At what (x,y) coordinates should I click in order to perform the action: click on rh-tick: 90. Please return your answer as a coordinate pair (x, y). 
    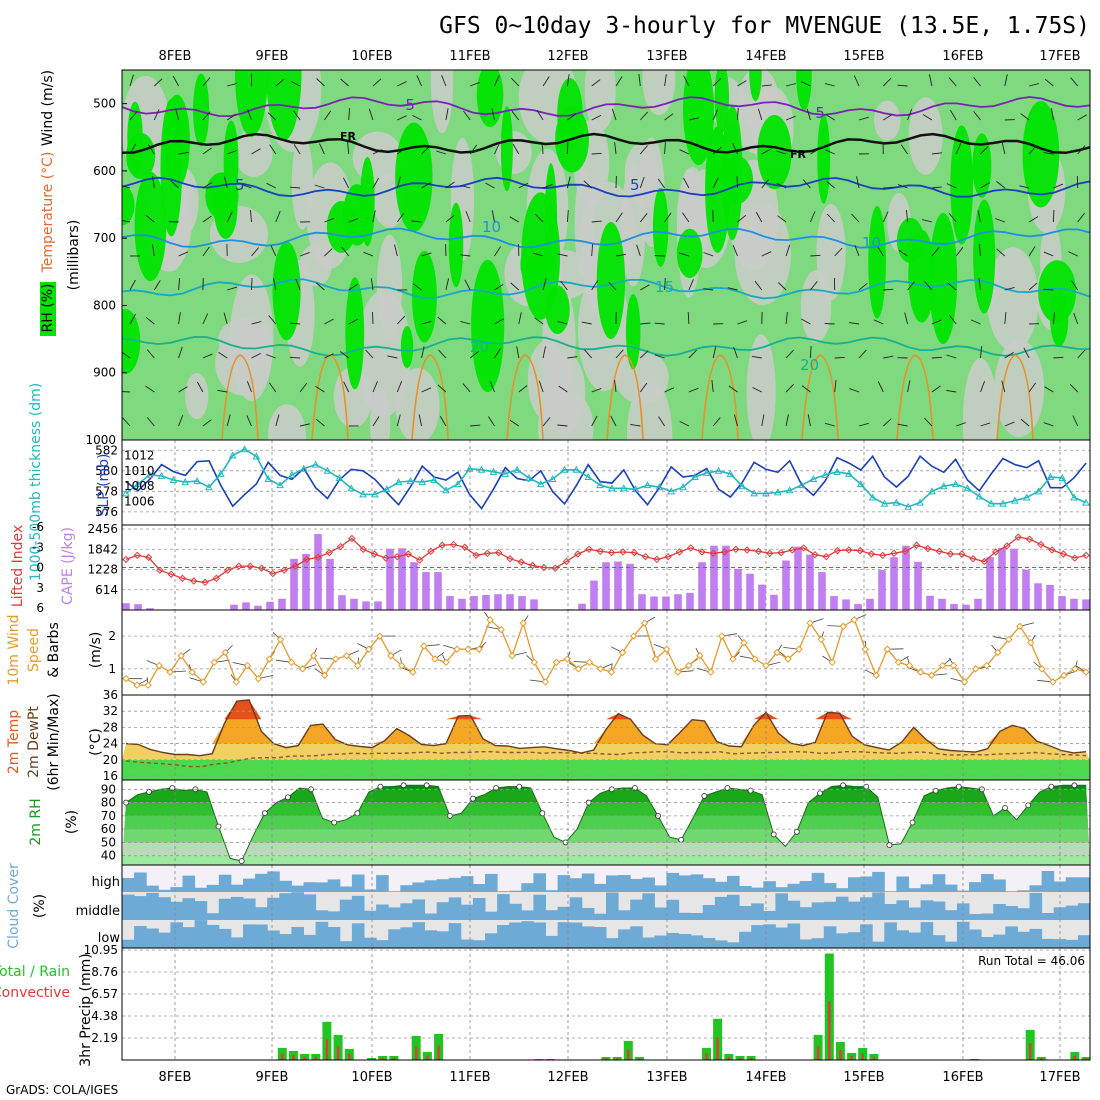
    Looking at the image, I should click on (108, 789).